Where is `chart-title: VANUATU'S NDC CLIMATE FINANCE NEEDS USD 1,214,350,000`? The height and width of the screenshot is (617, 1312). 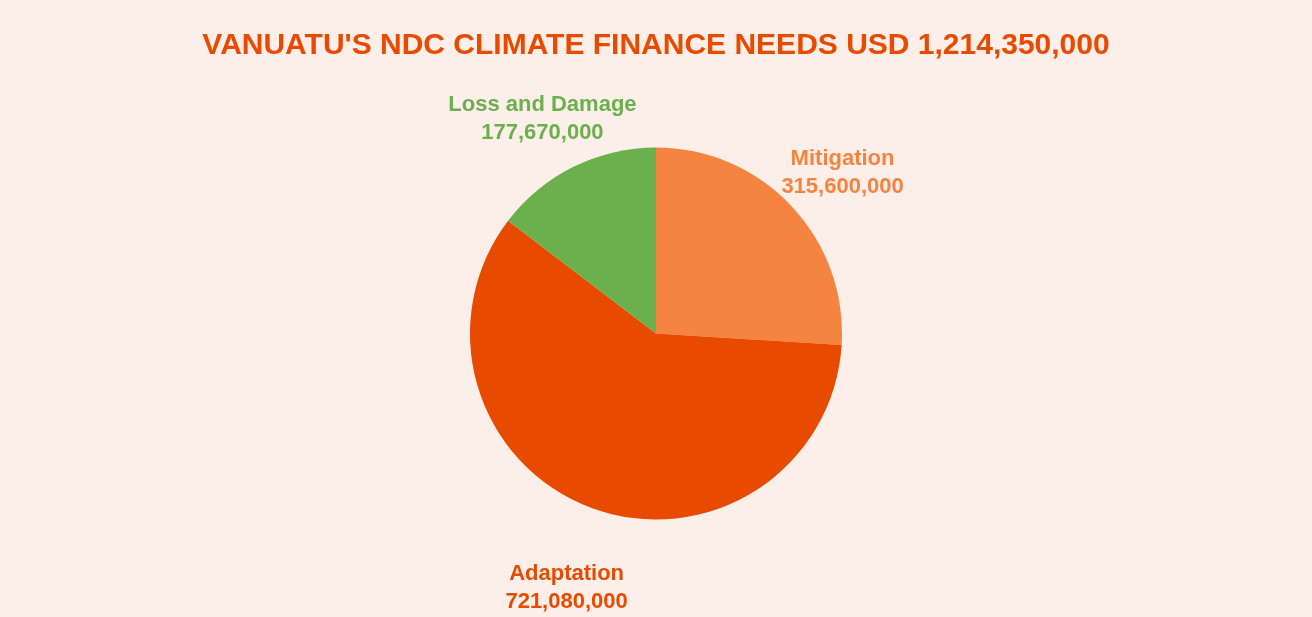 chart-title: VANUATU'S NDC CLIMATE FINANCE NEEDS USD 1,214,350,000 is located at coordinates (656, 43).